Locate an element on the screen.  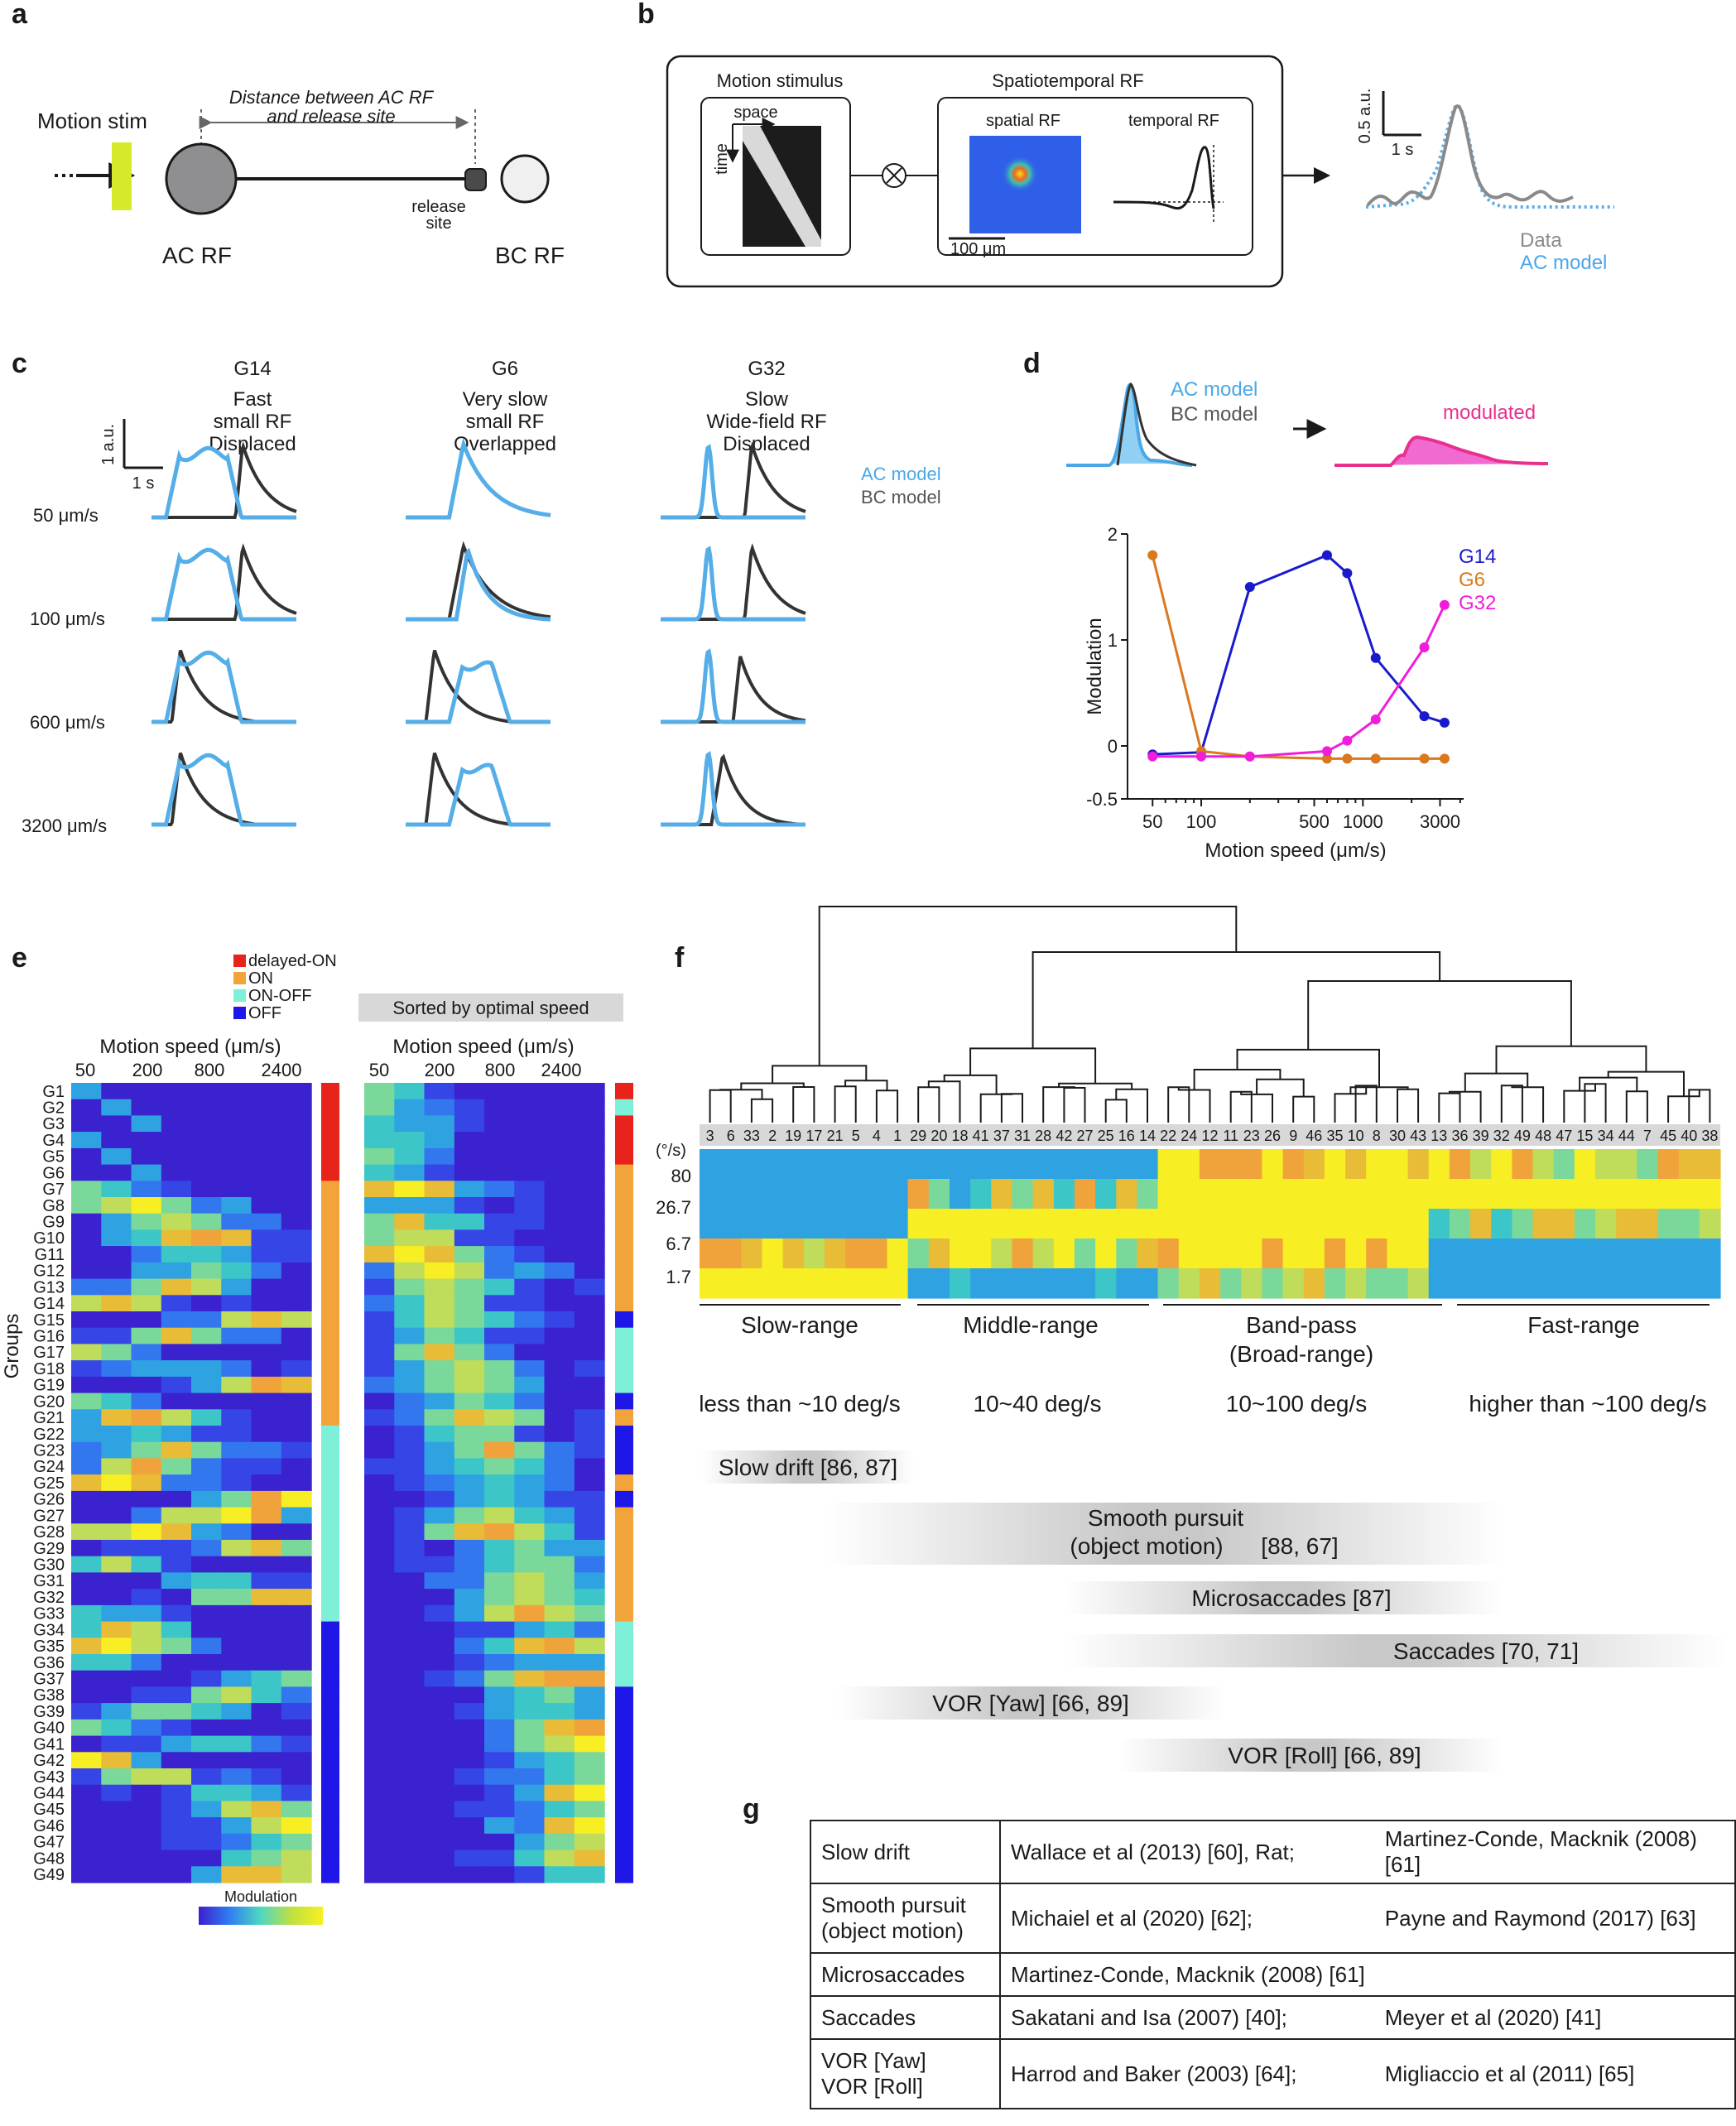
e-category-cell-sorted is located at coordinates (624, 1728).